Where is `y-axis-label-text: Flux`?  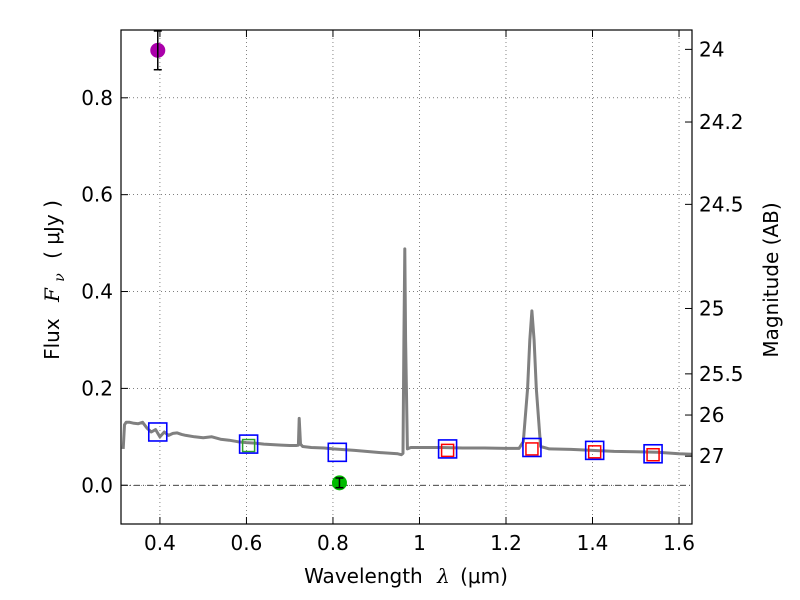
y-axis-label-text: Flux is located at coordinates (52, 339).